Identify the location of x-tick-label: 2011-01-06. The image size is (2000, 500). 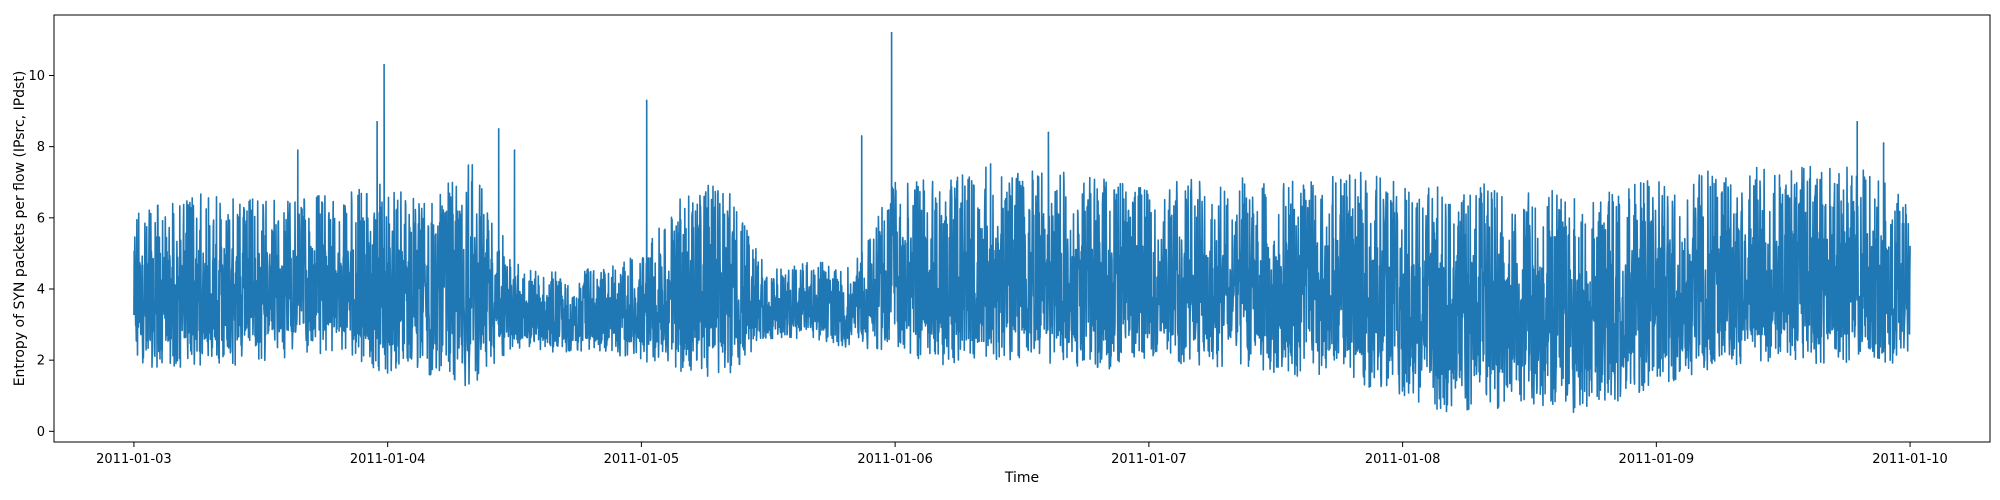
(895, 459).